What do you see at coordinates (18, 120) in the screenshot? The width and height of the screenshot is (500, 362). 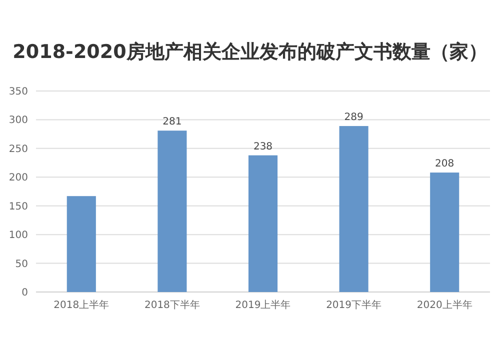 I see `y-tick-label: 300` at bounding box center [18, 120].